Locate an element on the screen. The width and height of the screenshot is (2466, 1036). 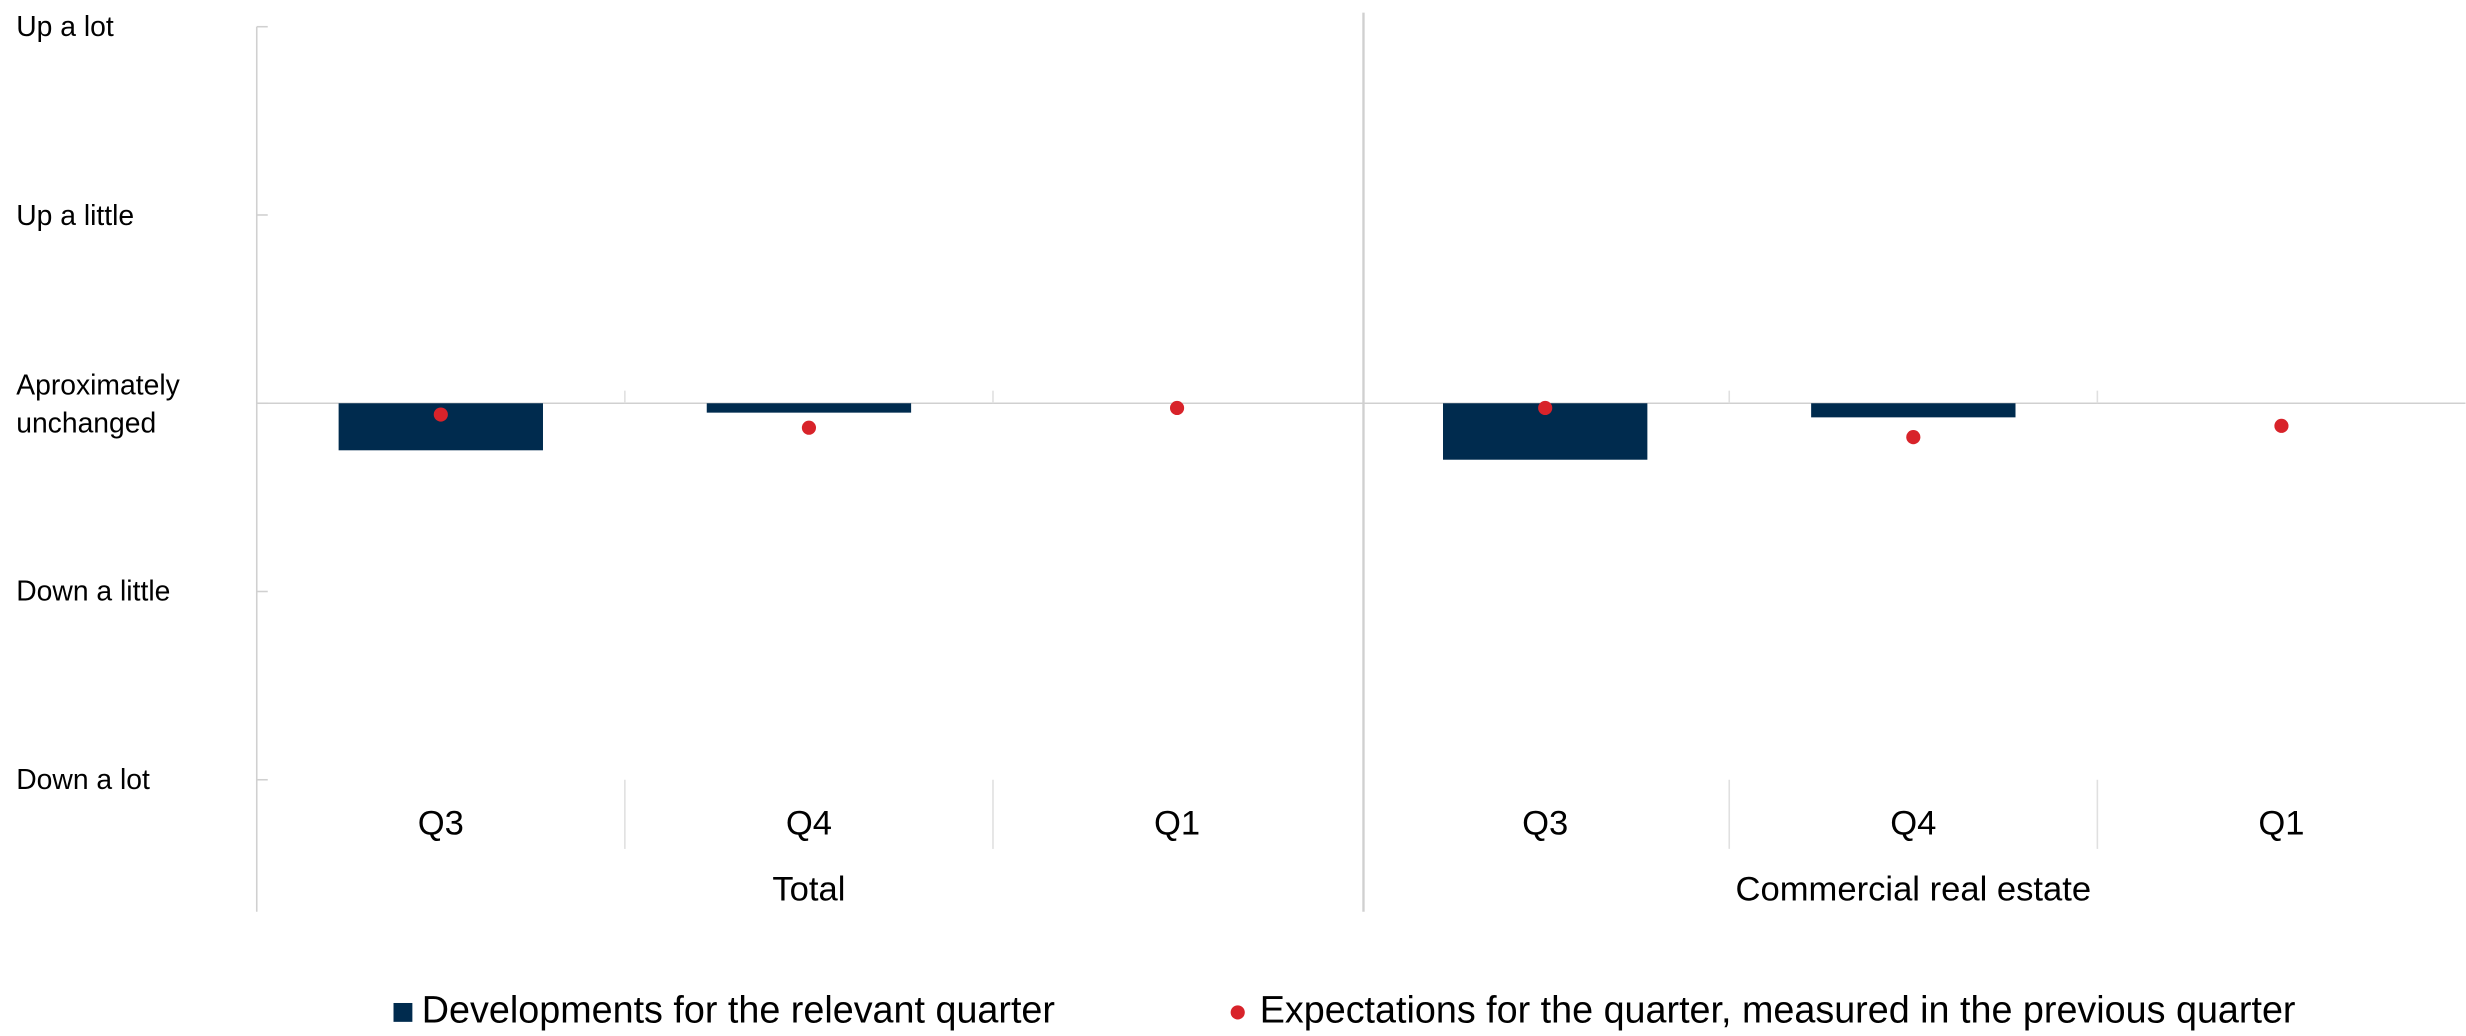
y-tick-label: Up a little is located at coordinates (75, 215).